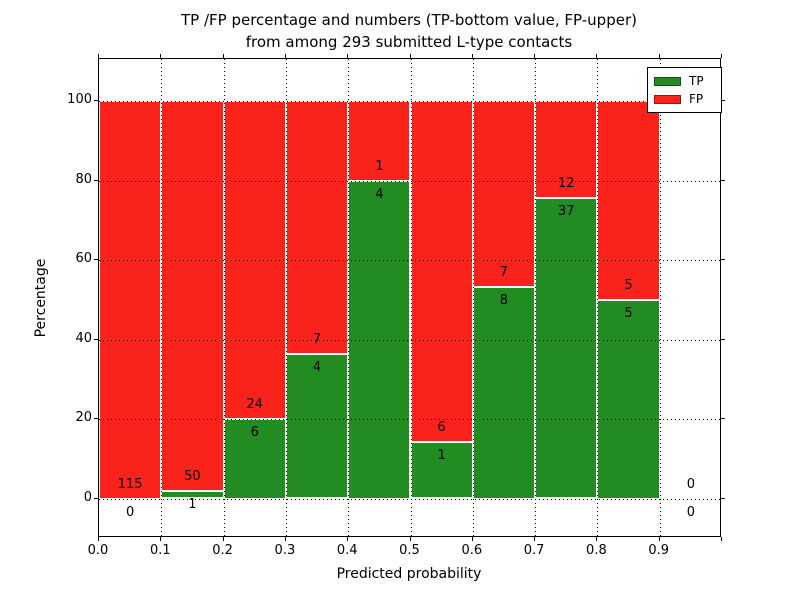  Describe the element at coordinates (130, 484) in the screenshot. I see `fp-count-label: 115` at that location.